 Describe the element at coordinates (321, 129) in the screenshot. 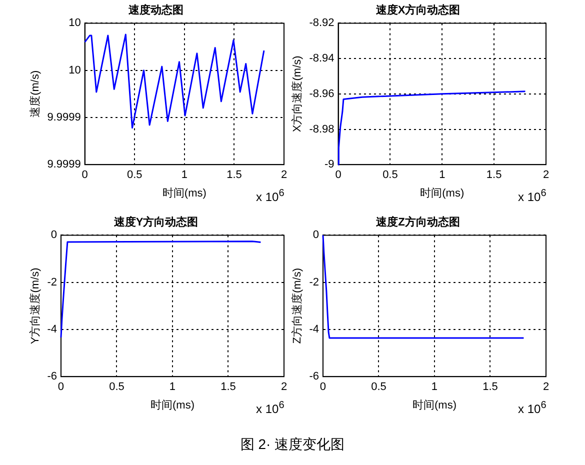

I see `y-tick-label: -8.98` at that location.